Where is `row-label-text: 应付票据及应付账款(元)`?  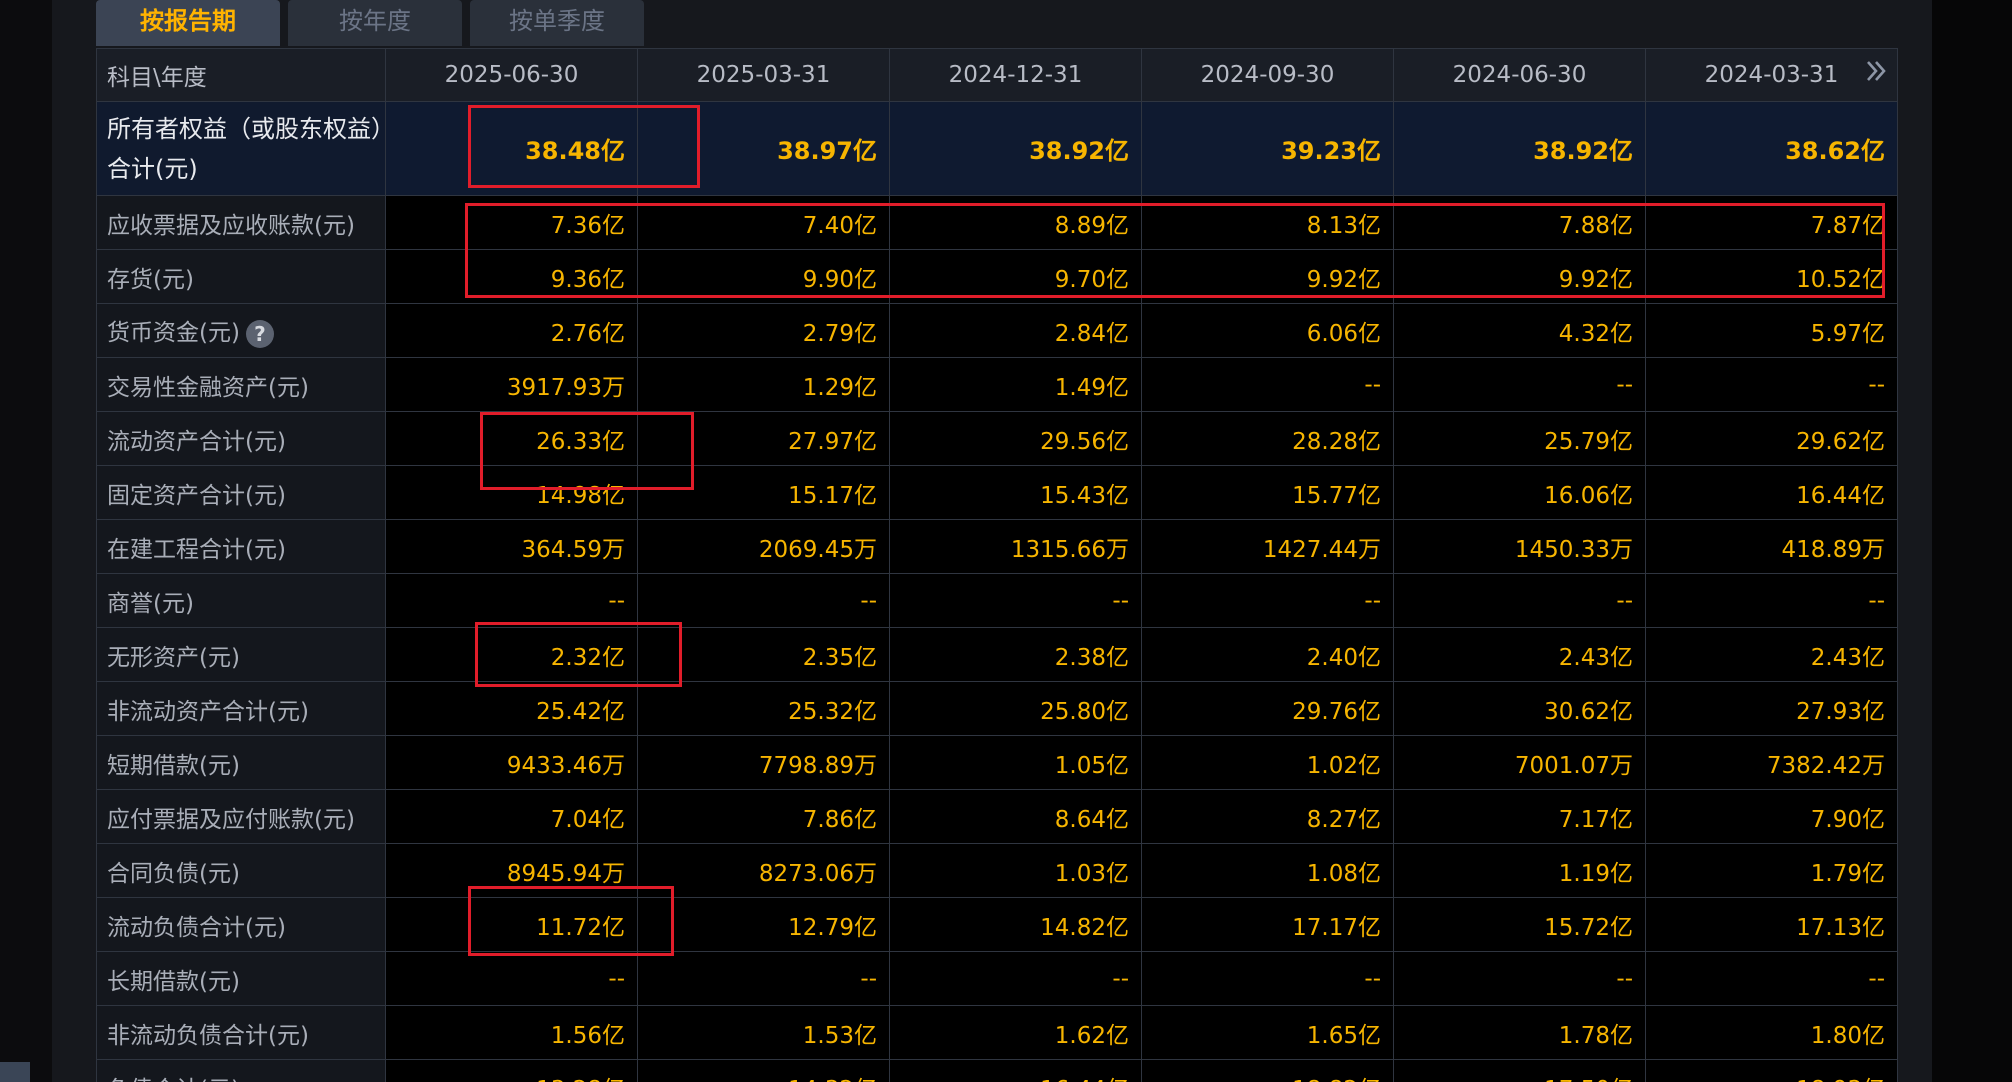 row-label-text: 应付票据及应付账款(元) is located at coordinates (231, 819).